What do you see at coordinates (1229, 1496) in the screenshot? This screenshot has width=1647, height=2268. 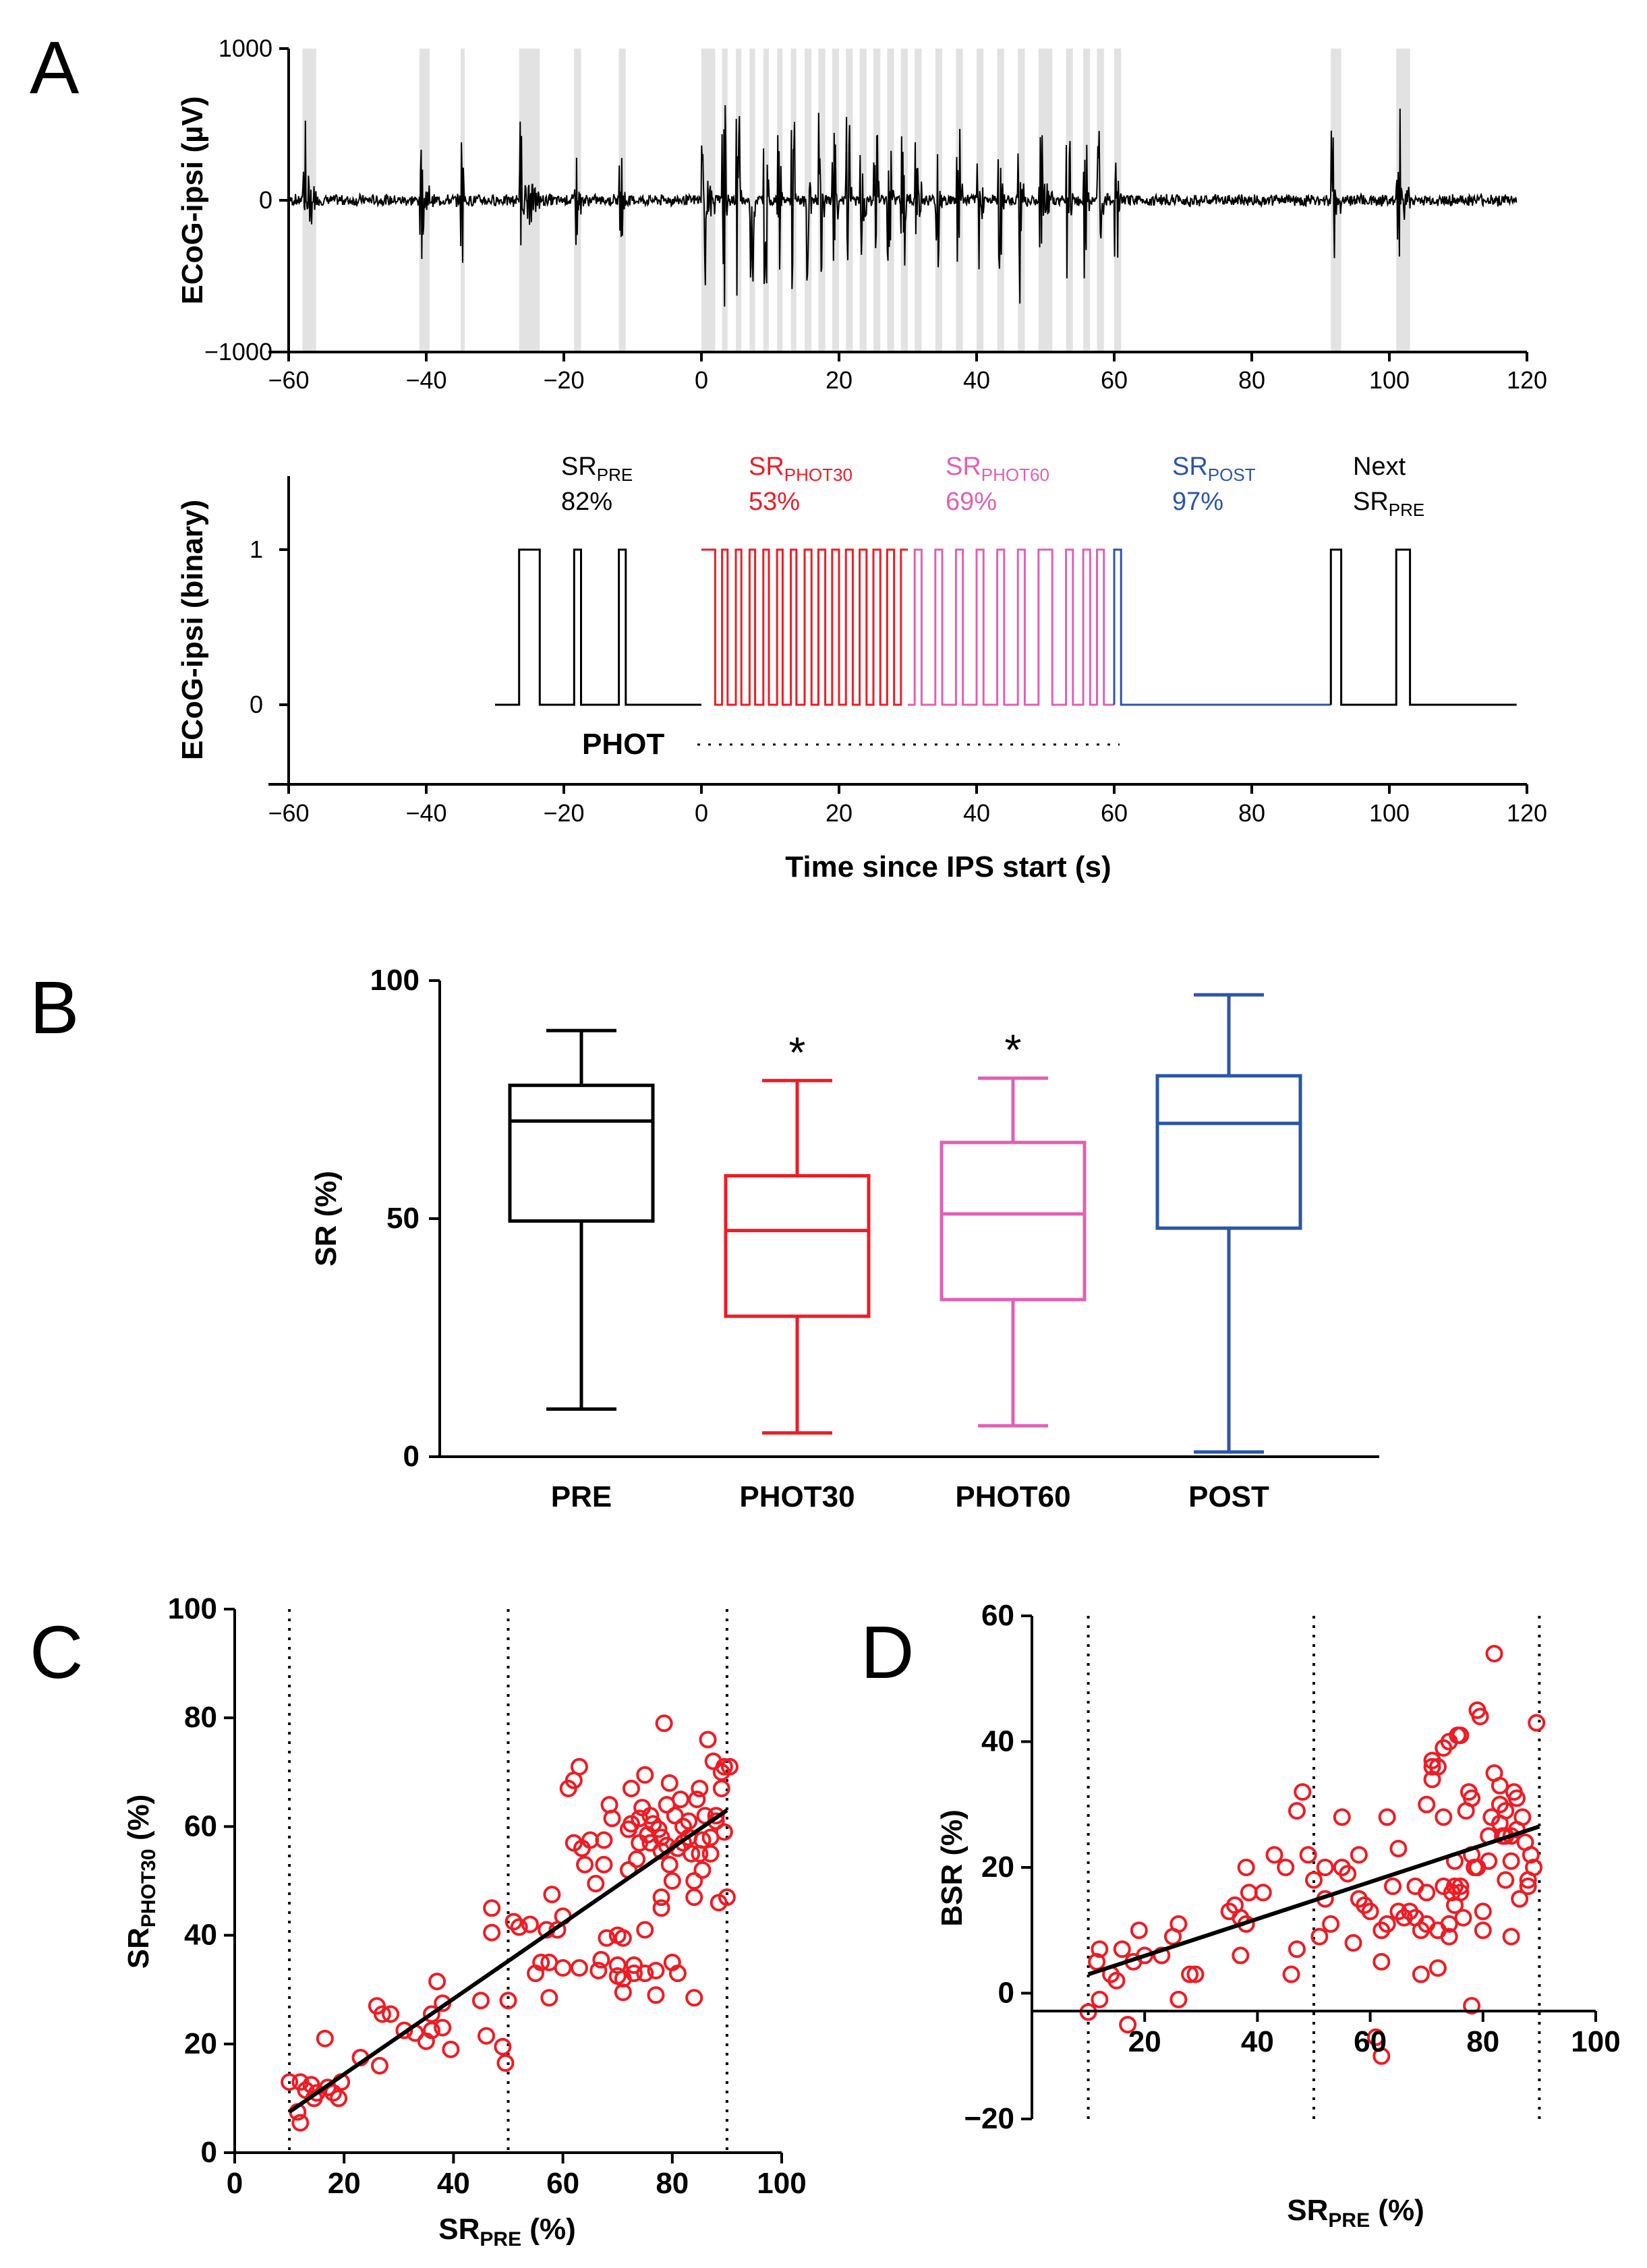 I see `category-label-POST: POST` at bounding box center [1229, 1496].